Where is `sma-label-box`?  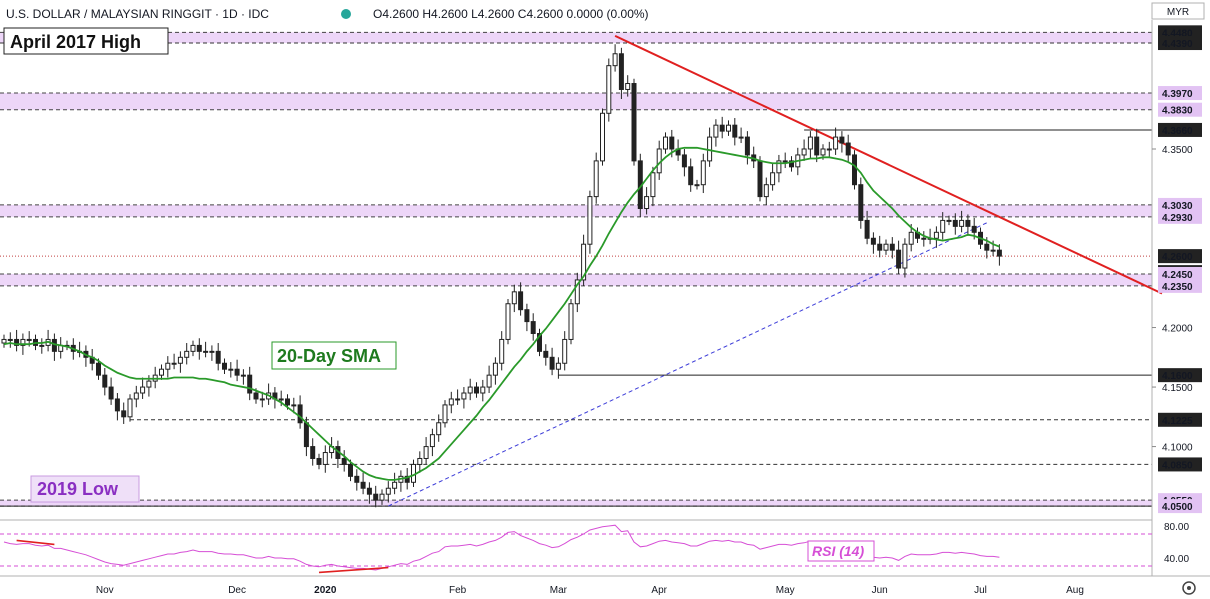
sma-label-box is located at coordinates (334, 355).